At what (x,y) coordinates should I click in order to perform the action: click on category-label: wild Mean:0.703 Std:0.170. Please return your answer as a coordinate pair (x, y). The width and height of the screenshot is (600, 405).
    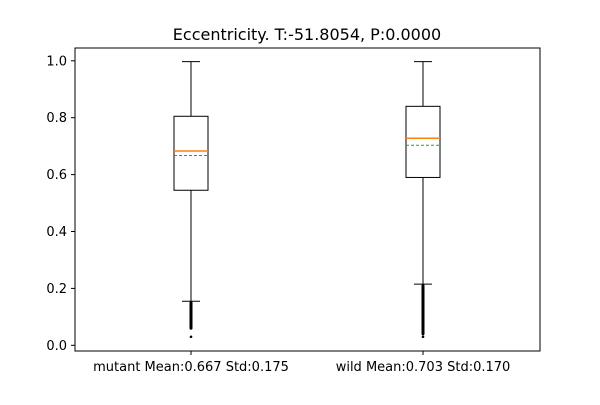
    Looking at the image, I should click on (423, 367).